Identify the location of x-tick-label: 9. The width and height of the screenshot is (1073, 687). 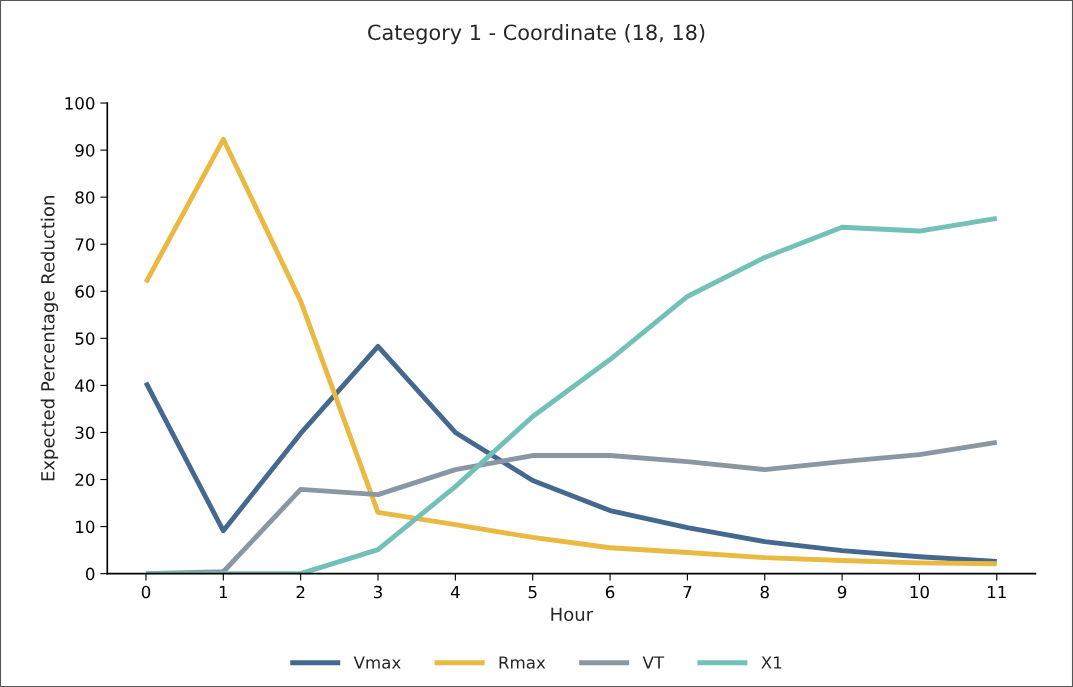
(842, 592).